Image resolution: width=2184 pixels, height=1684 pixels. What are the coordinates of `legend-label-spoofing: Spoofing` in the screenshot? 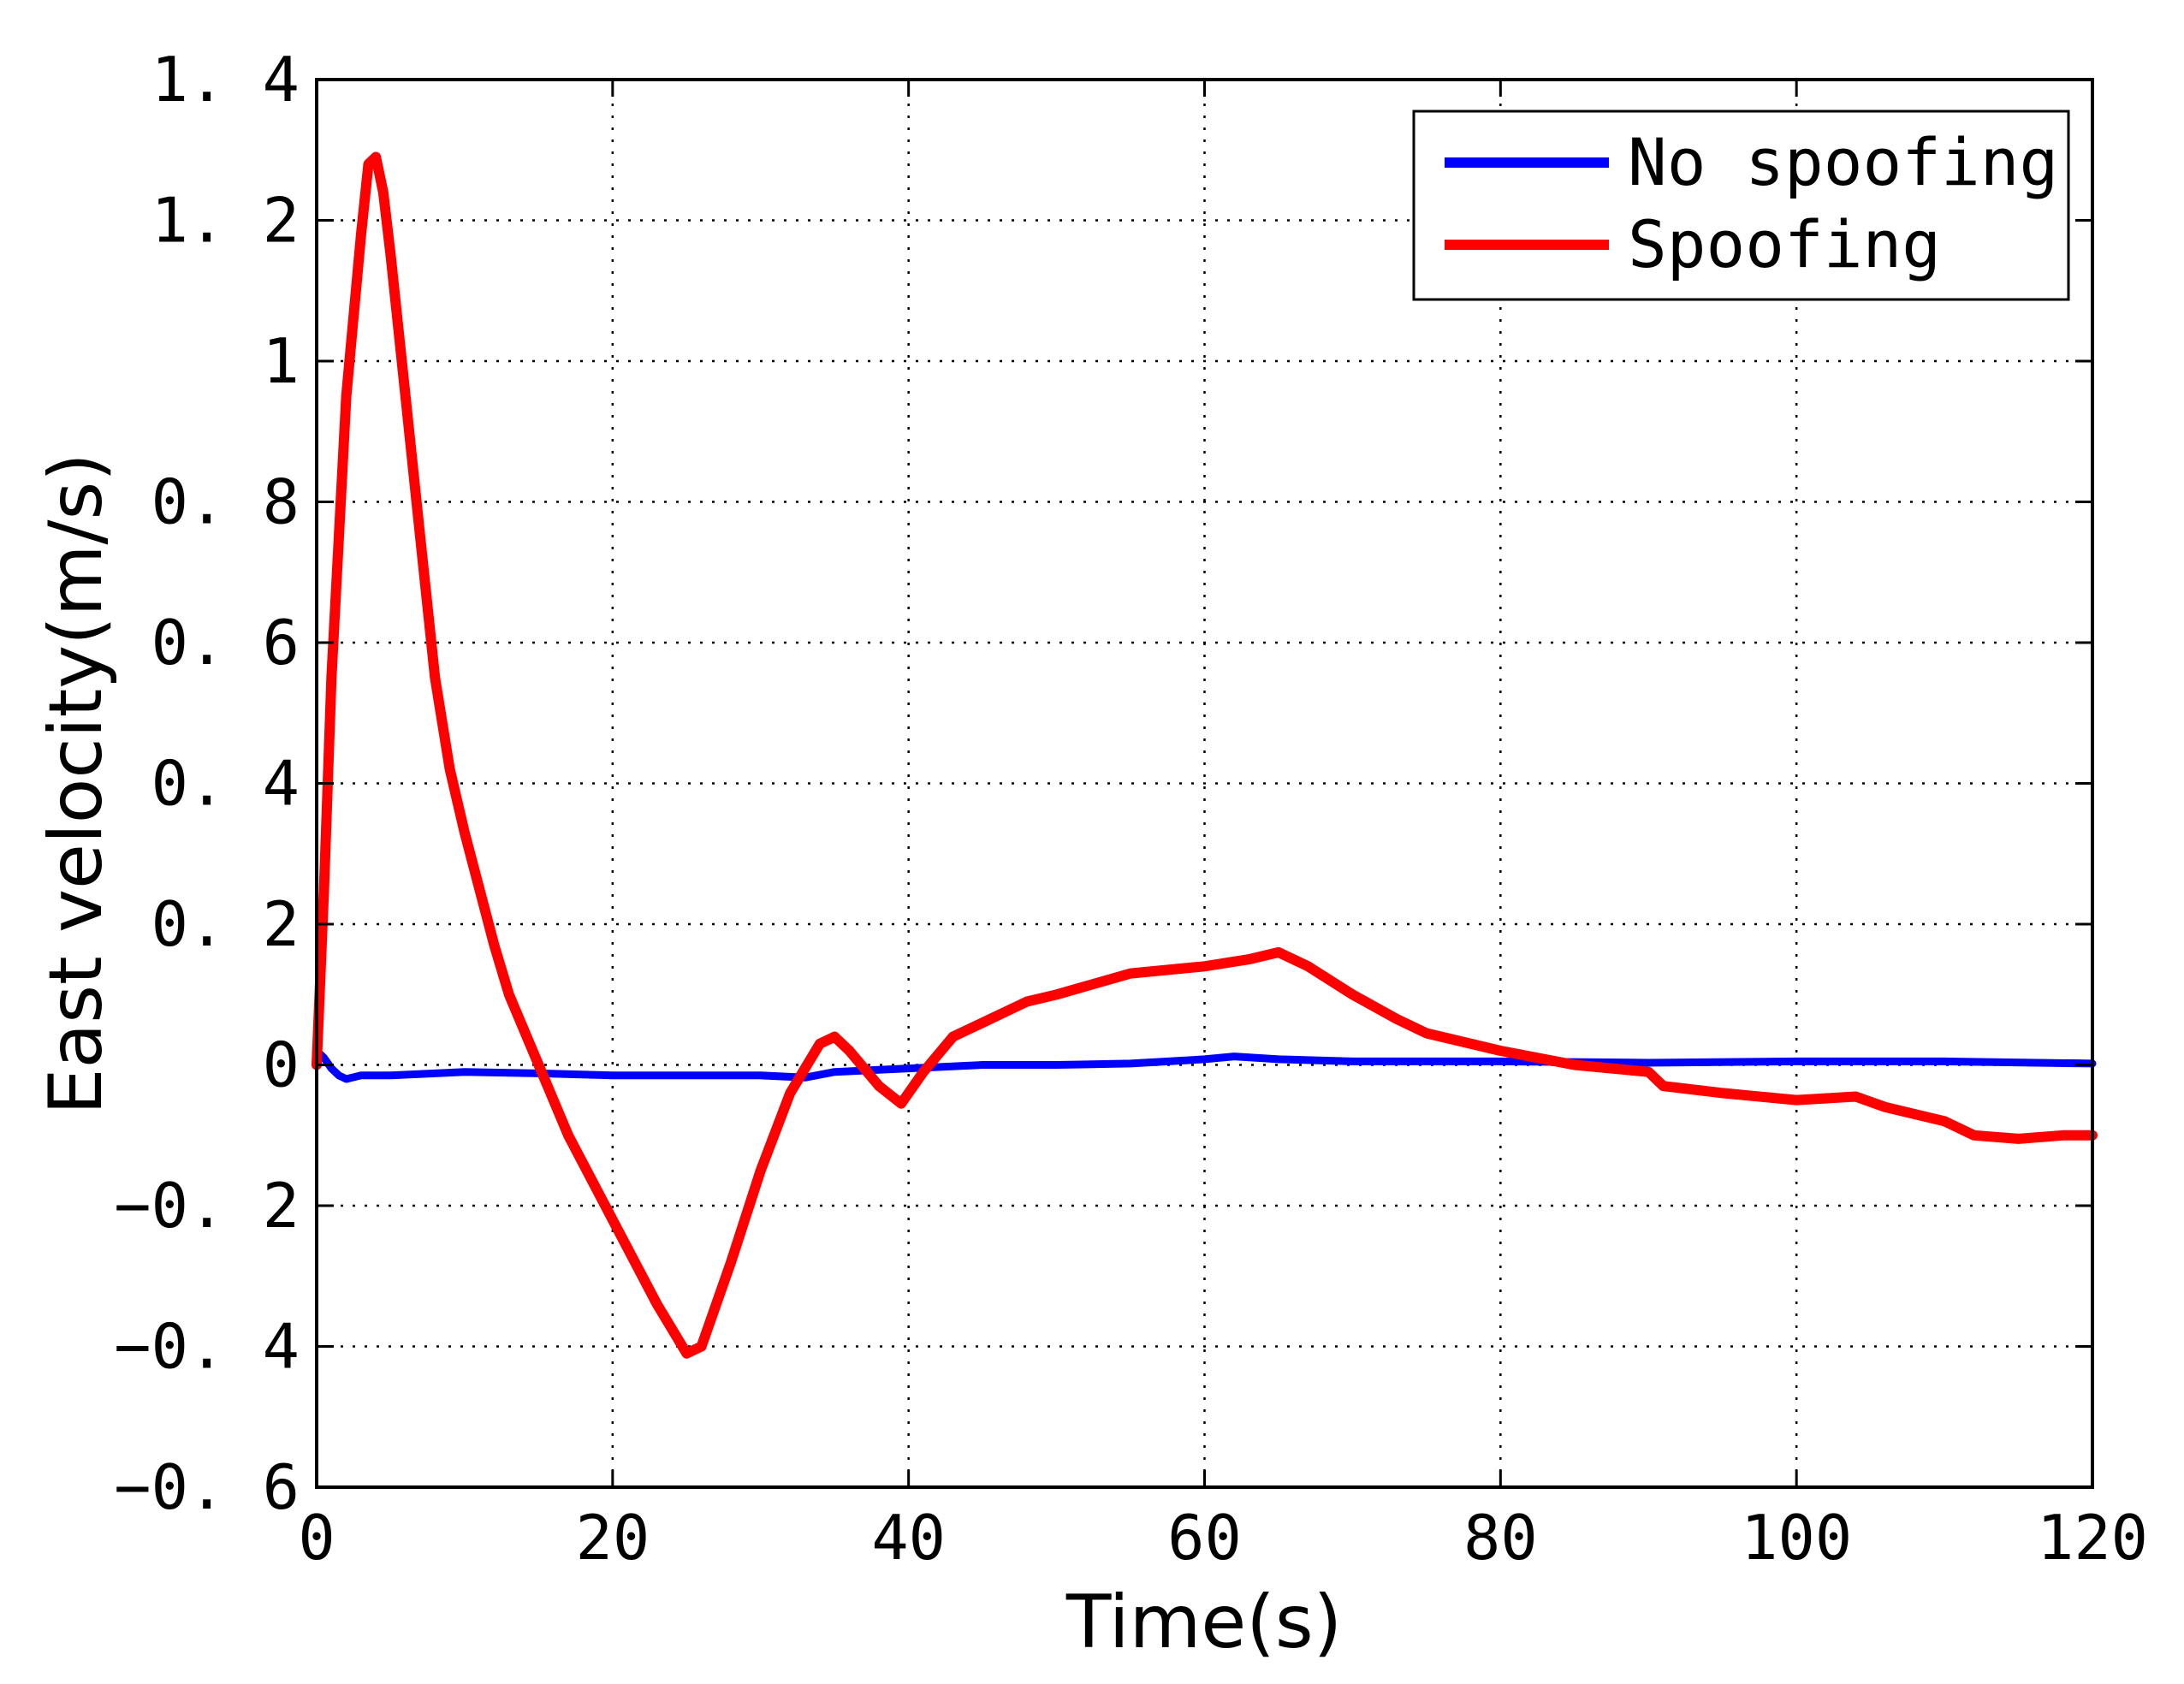 It's located at (1784, 244).